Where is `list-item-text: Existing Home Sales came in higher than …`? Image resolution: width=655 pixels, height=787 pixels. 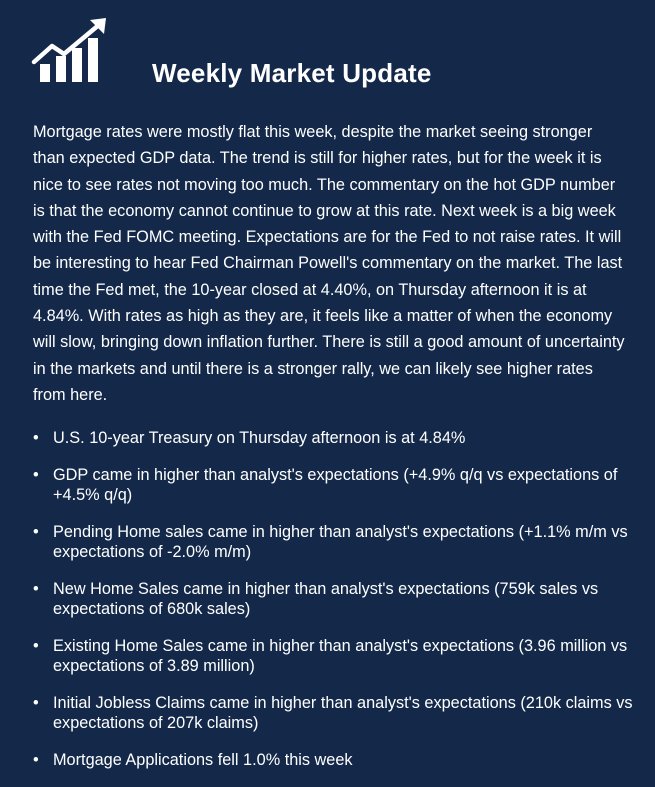 list-item-text: Existing Home Sales came in higher than … is located at coordinates (340, 656).